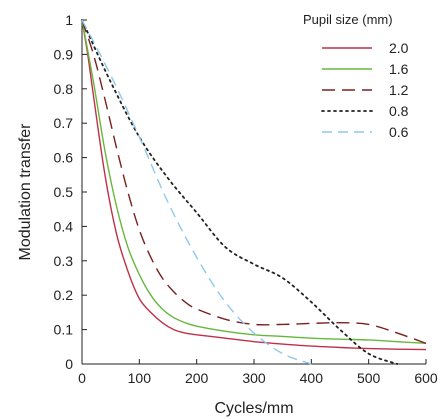 This screenshot has width=441, height=419. I want to click on y-tick-label: 0.9, so click(64, 54).